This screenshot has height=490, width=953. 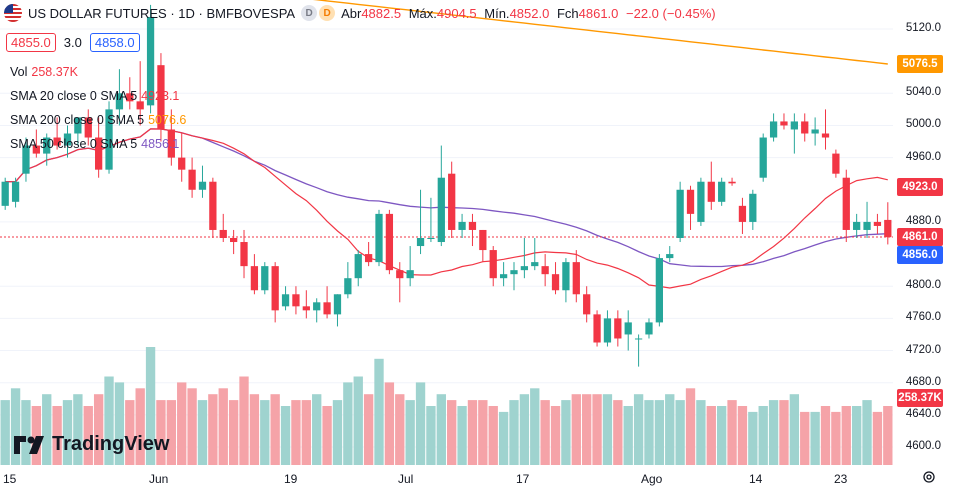 What do you see at coordinates (162, 13) in the screenshot?
I see `symbol-title: US DOLLAR FUTURES · 1D · BMFBOVESPA` at bounding box center [162, 13].